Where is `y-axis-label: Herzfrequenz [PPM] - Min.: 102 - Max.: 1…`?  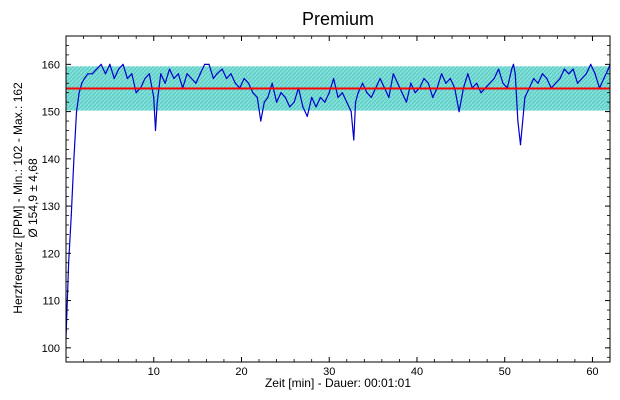
y-axis-label: Herzfrequenz [PPM] - Min.: 102 - Max.: 1… is located at coordinates (18, 198).